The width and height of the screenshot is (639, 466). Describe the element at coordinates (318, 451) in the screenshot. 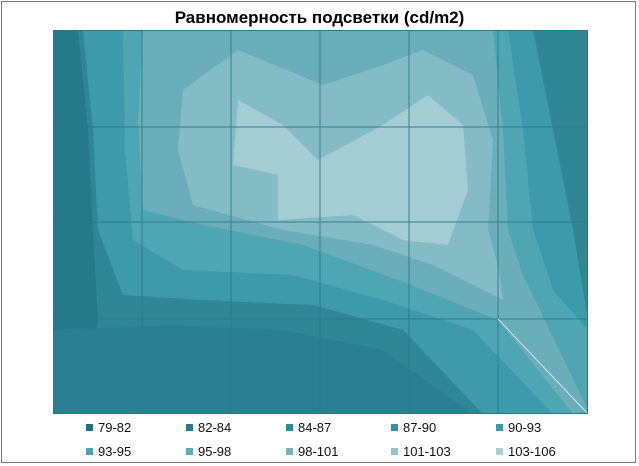

I see `legend-label: 98-101` at that location.